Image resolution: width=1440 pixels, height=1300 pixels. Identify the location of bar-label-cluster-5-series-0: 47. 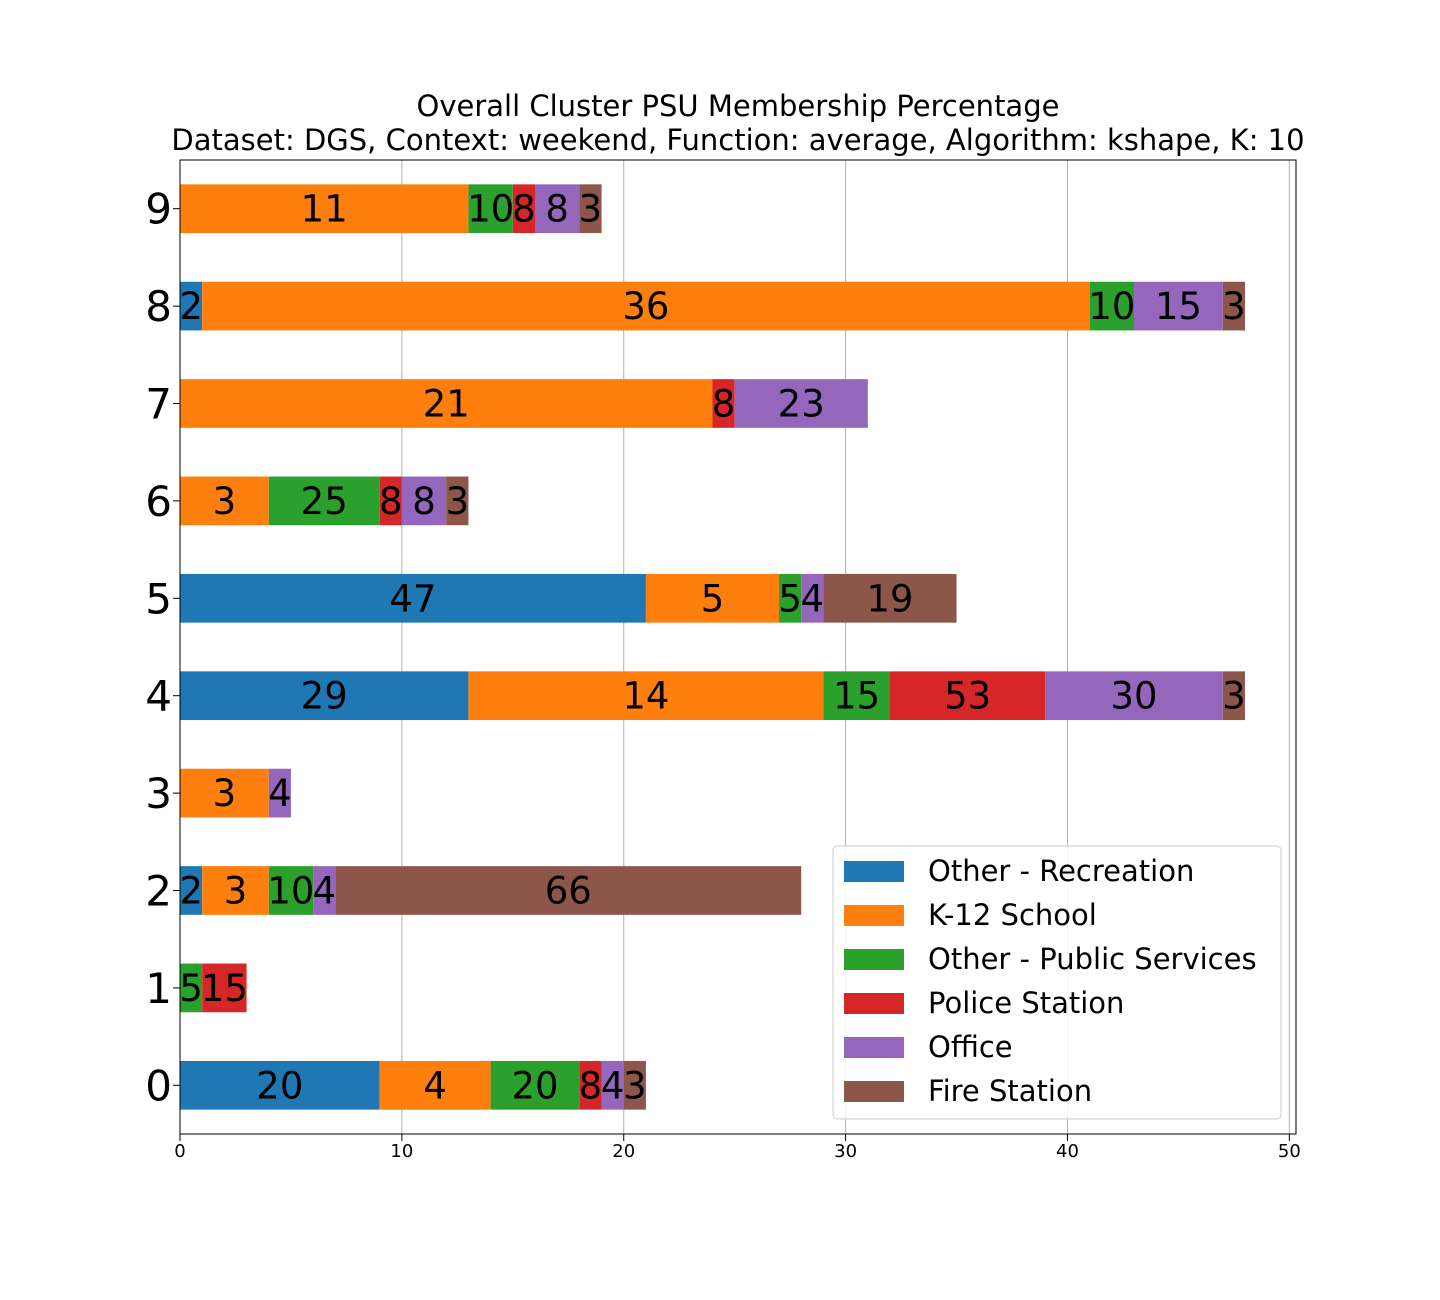
(412, 598).